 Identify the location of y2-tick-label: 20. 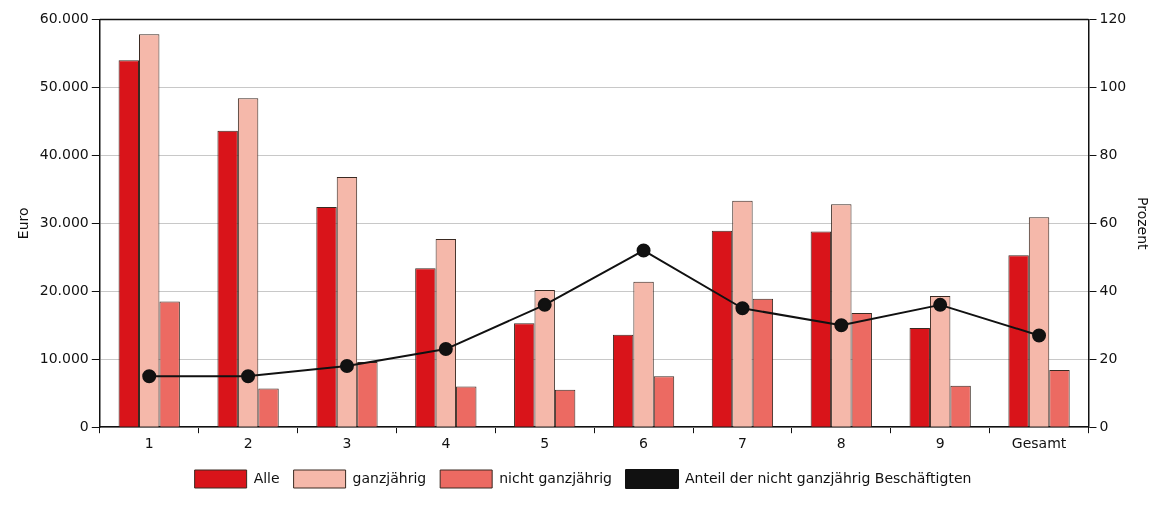
(1108, 357).